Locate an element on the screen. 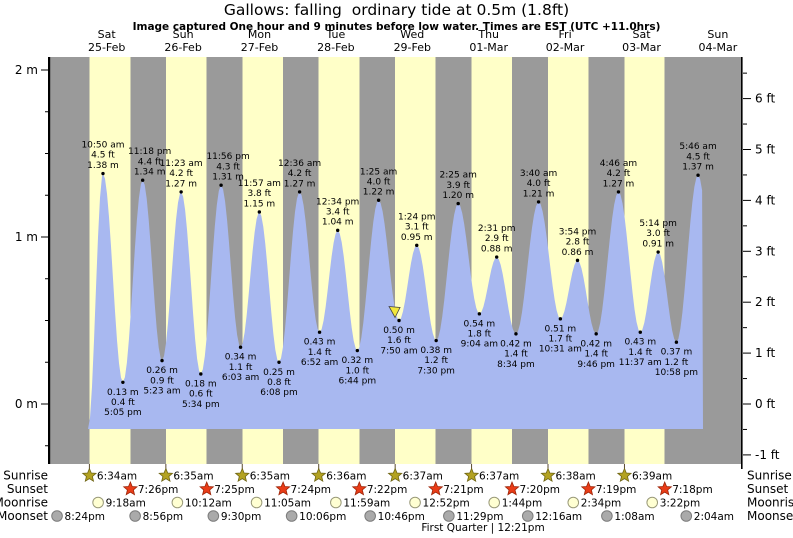 The height and width of the screenshot is (538, 793). tide-annotation-line: 0.13 m is located at coordinates (123, 393).